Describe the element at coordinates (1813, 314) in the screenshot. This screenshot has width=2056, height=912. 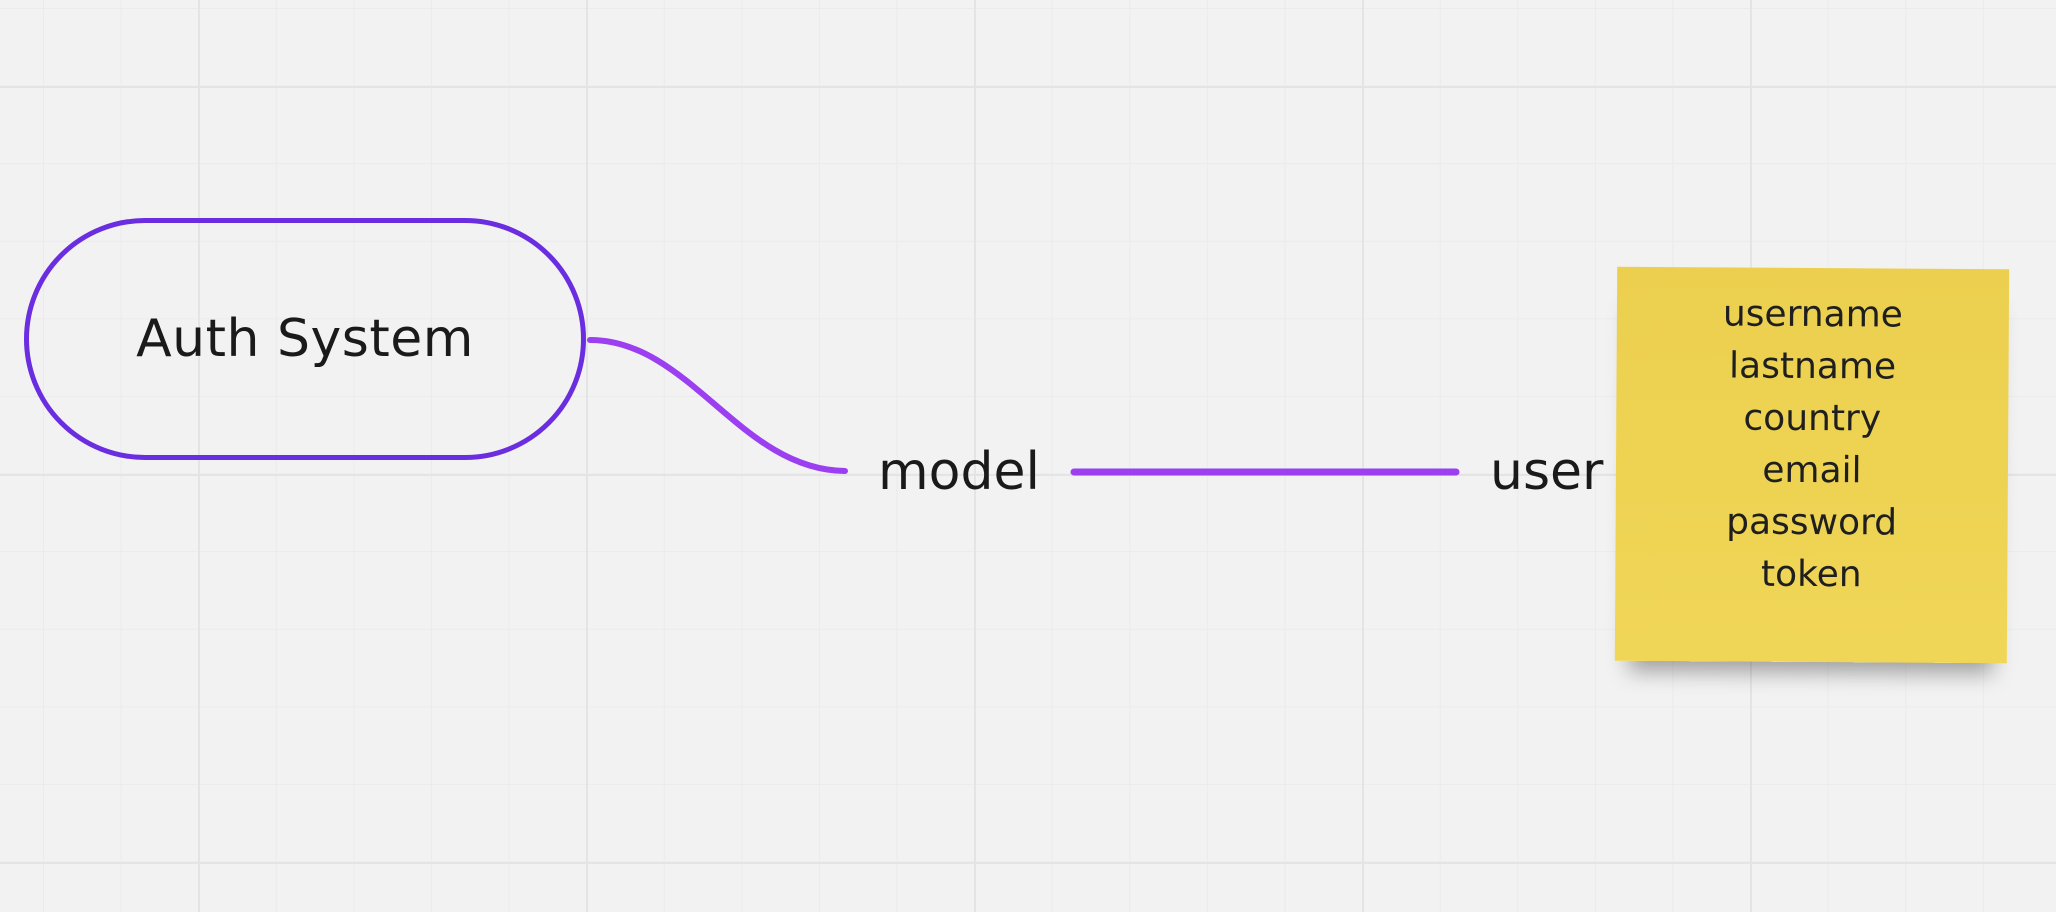
I see `sticky-note-line: username` at that location.